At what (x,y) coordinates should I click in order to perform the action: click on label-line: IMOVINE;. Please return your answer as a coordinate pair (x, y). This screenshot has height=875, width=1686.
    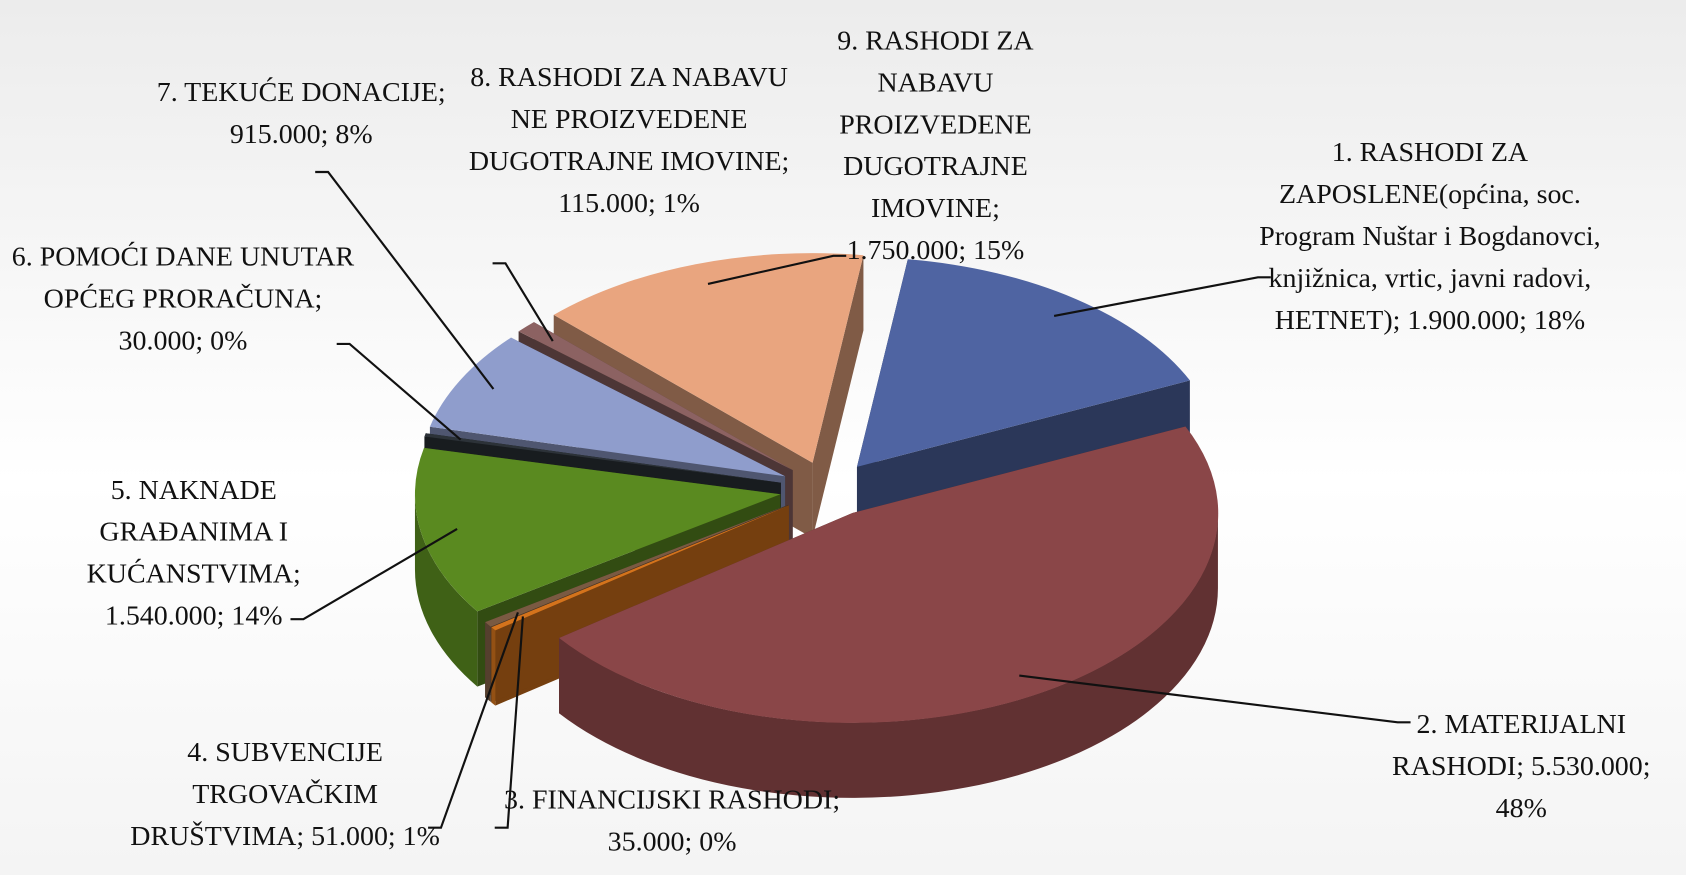
    Looking at the image, I should click on (935, 208).